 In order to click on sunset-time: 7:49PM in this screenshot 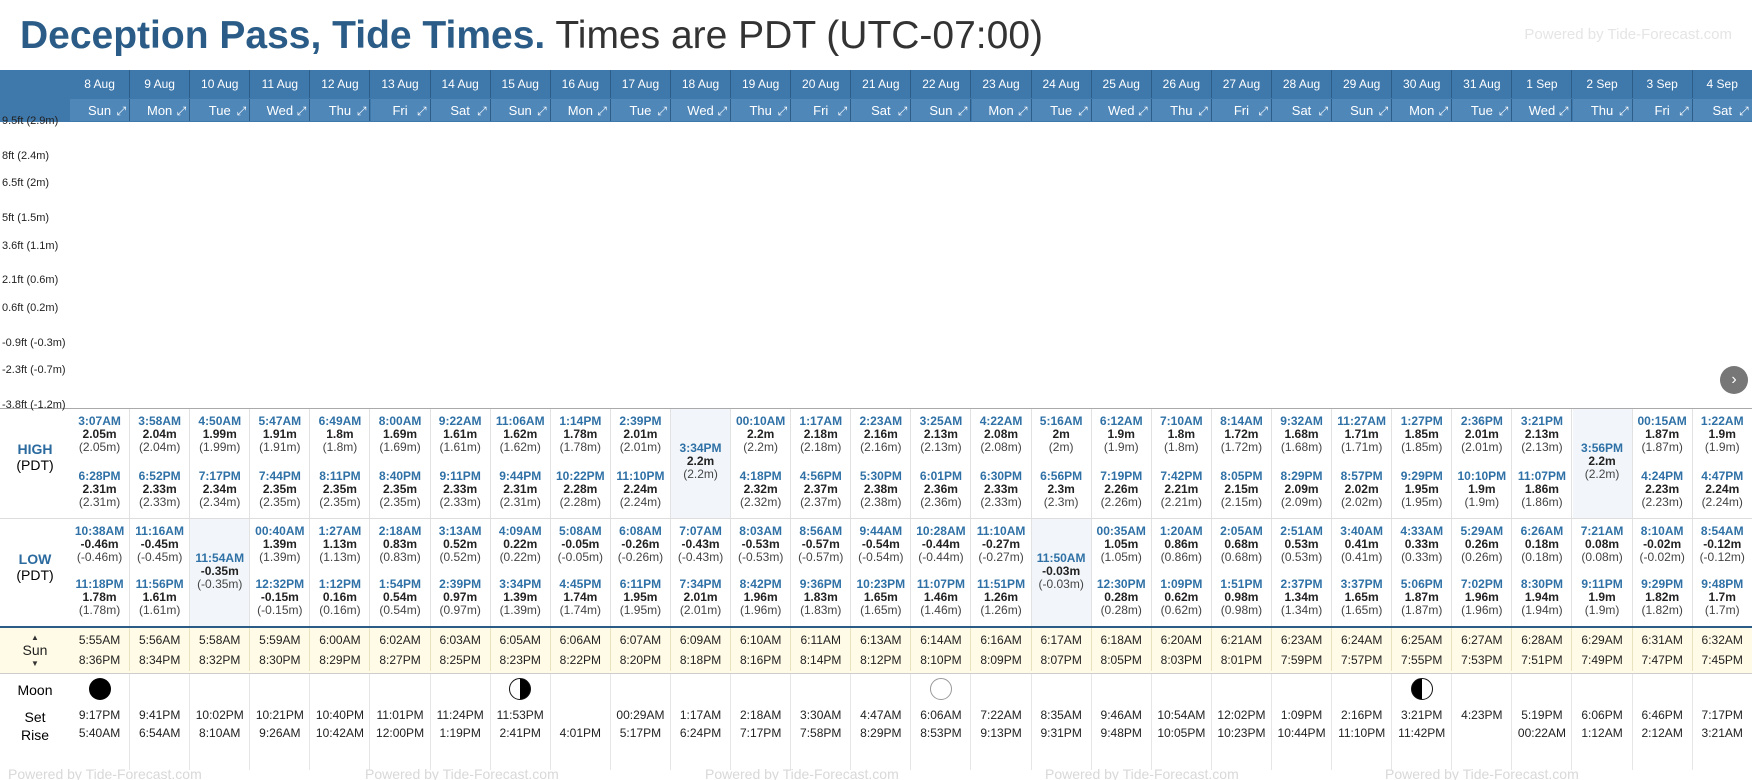, I will do `click(1602, 660)`.